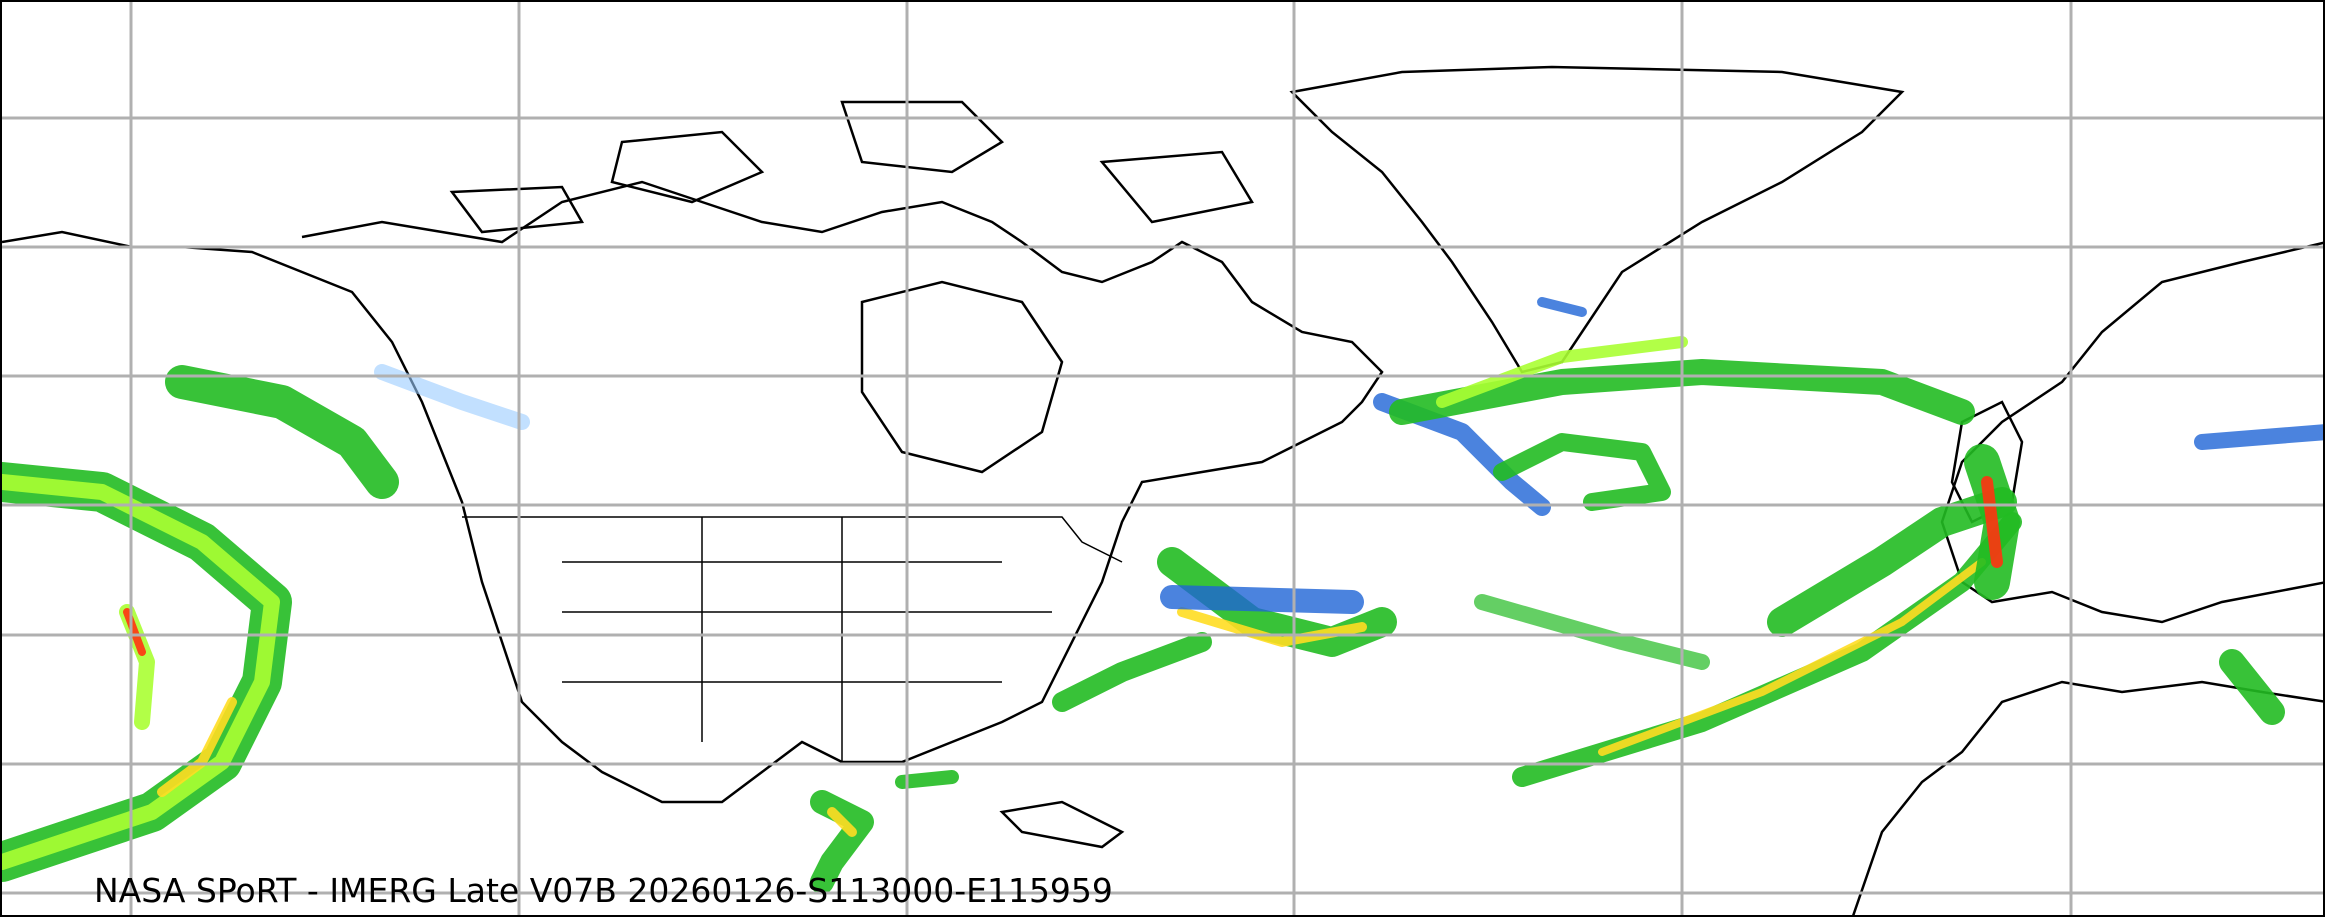  What do you see at coordinates (1597, 219) in the screenshot?
I see `greenland-coast` at bounding box center [1597, 219].